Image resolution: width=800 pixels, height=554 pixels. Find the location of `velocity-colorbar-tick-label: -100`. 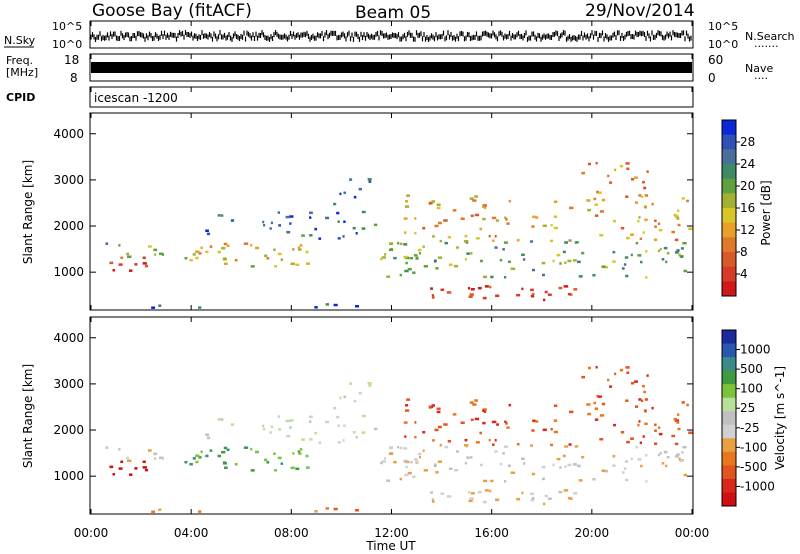

velocity-colorbar-tick-label: -100 is located at coordinates (753, 447).